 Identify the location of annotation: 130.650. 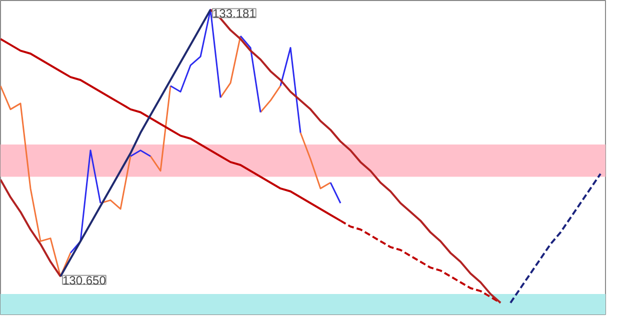
(84, 280).